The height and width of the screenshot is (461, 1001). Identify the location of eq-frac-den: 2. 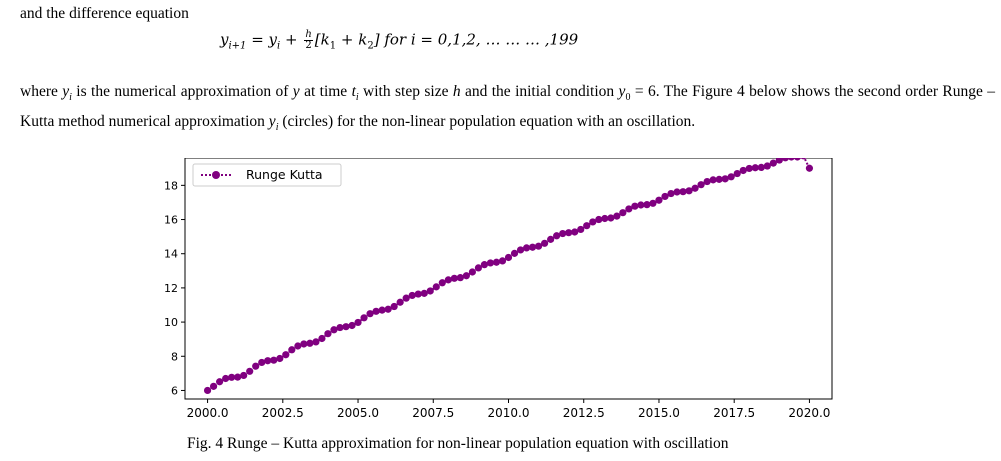
(308, 45).